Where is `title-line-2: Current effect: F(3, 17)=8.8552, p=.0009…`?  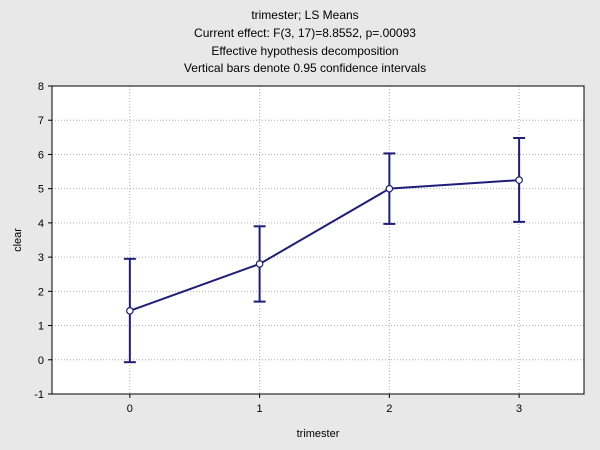 title-line-2: Current effect: F(3, 17)=8.8552, p=.0009… is located at coordinates (305, 33).